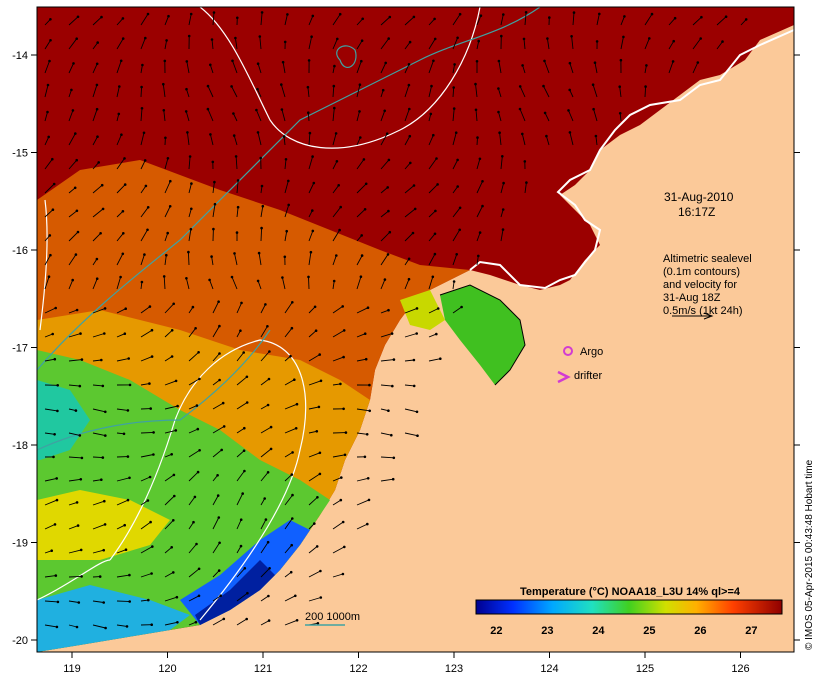 The width and height of the screenshot is (820, 680). Describe the element at coordinates (568, 351) in the screenshot. I see `argo-float-marker` at that location.